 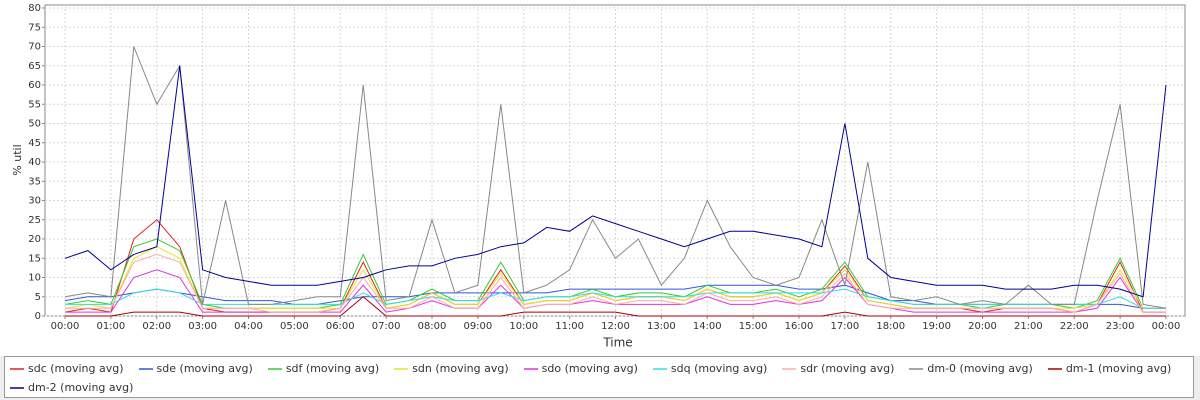 What do you see at coordinates (936, 326) in the screenshot?
I see `x-tick-label: 19:00` at bounding box center [936, 326].